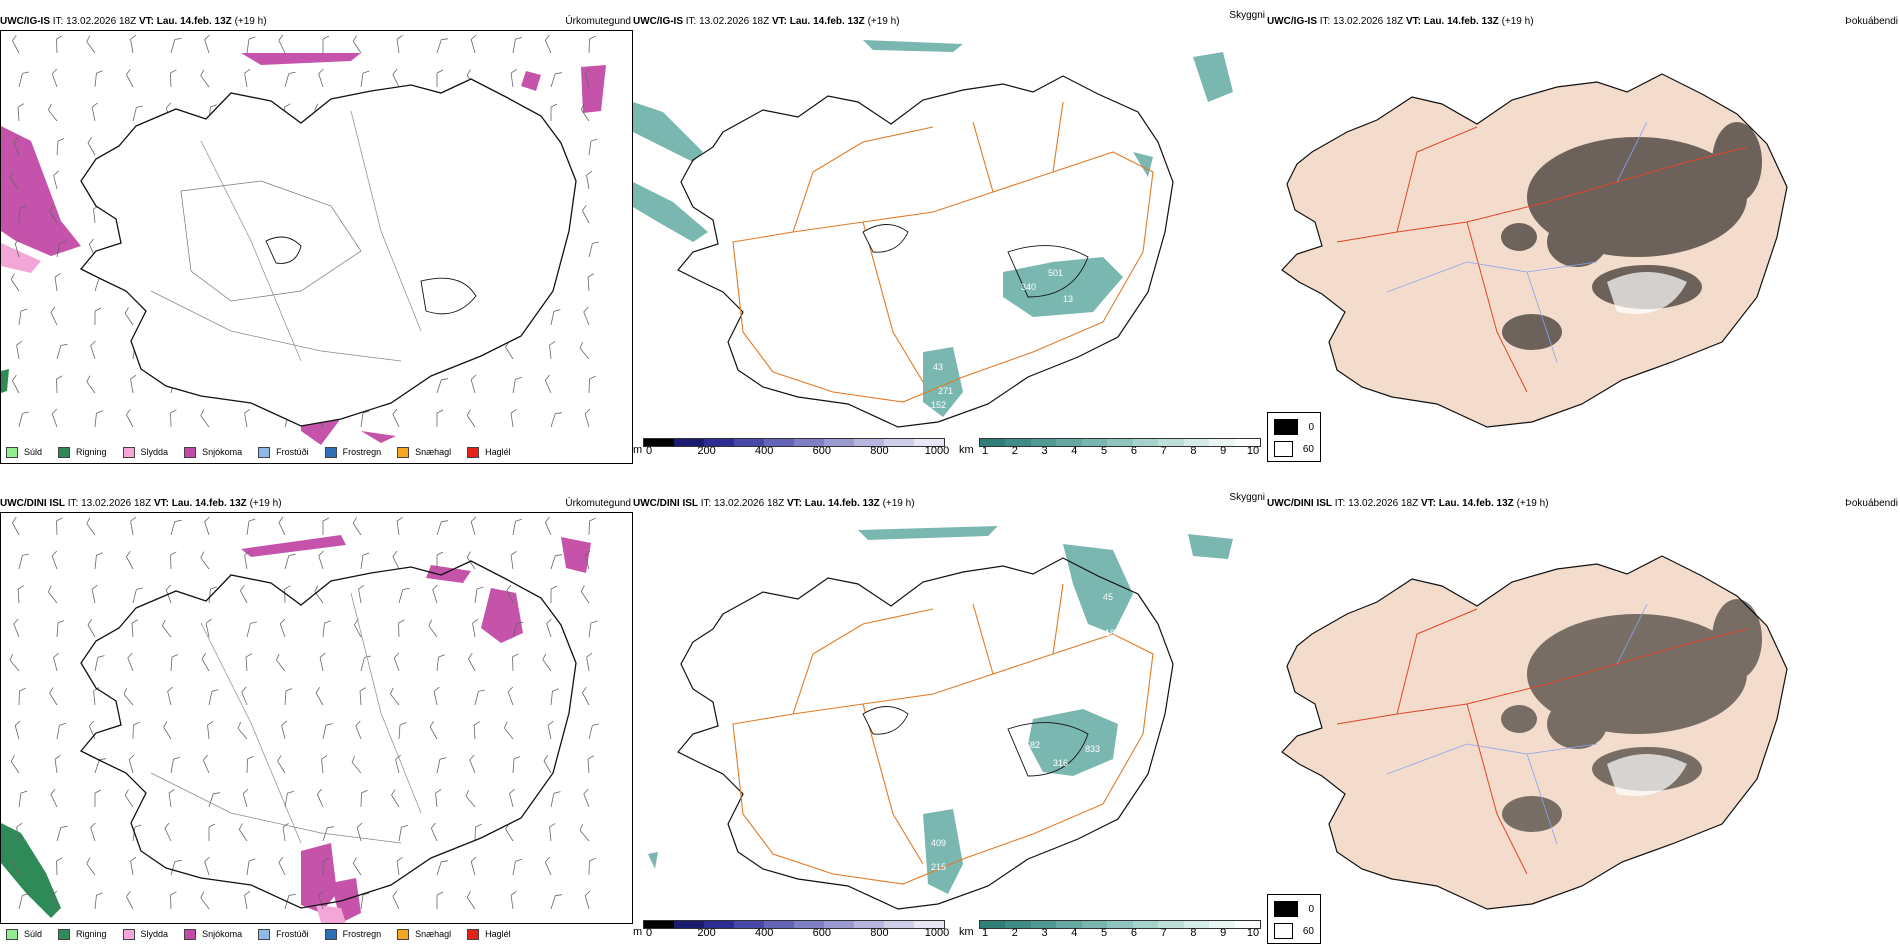 Image resolution: width=1900 pixels, height=950 pixels. Describe the element at coordinates (1253, 451) in the screenshot. I see `visibility-scale-tick-label: 10` at that location.